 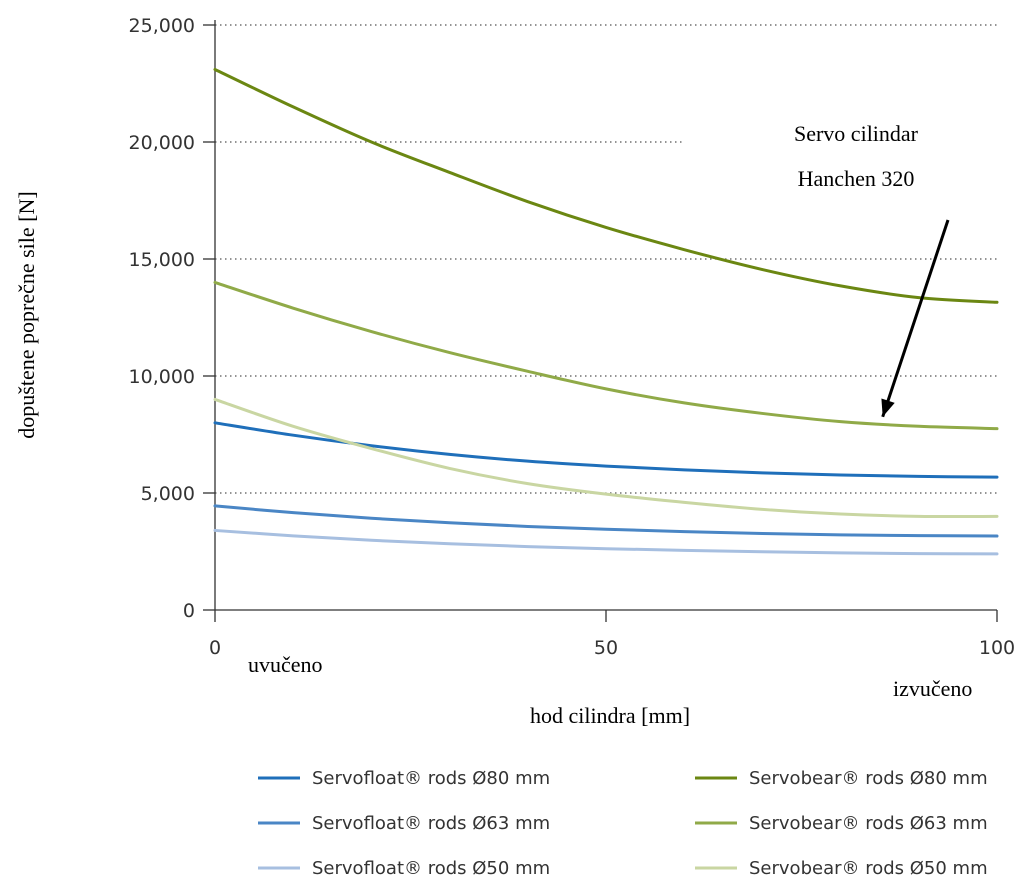 What do you see at coordinates (189, 611) in the screenshot?
I see `y-tick-label: 0` at bounding box center [189, 611].